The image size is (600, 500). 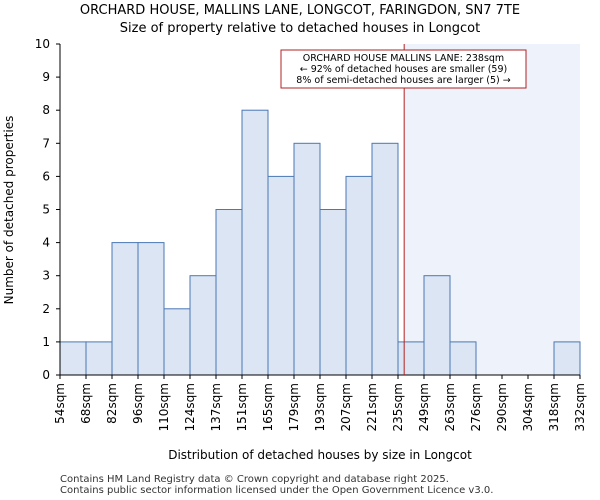 I want to click on x-tick-label: 318sqm, so click(x=554, y=407).